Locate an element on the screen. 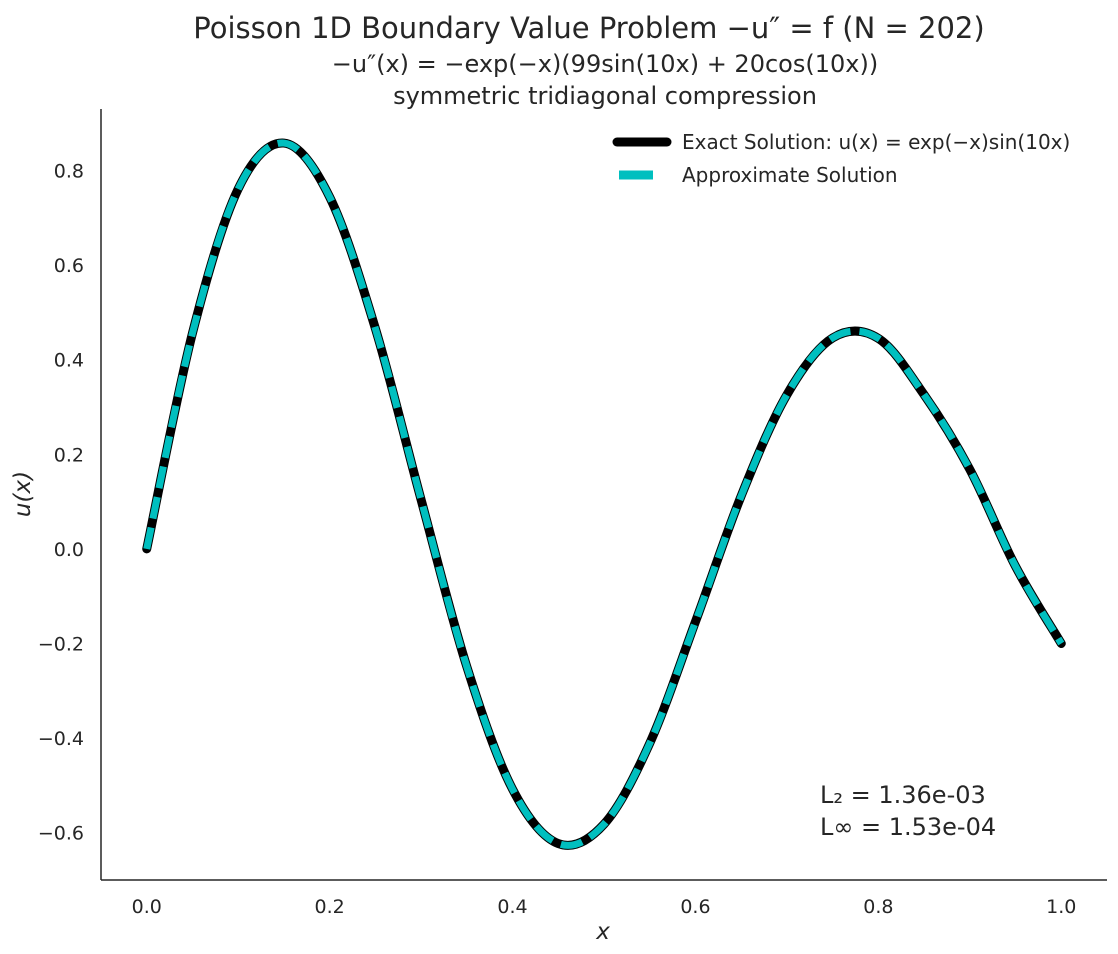  chart-subtitle-method: symmetric tridiagonal compression is located at coordinates (605, 96).